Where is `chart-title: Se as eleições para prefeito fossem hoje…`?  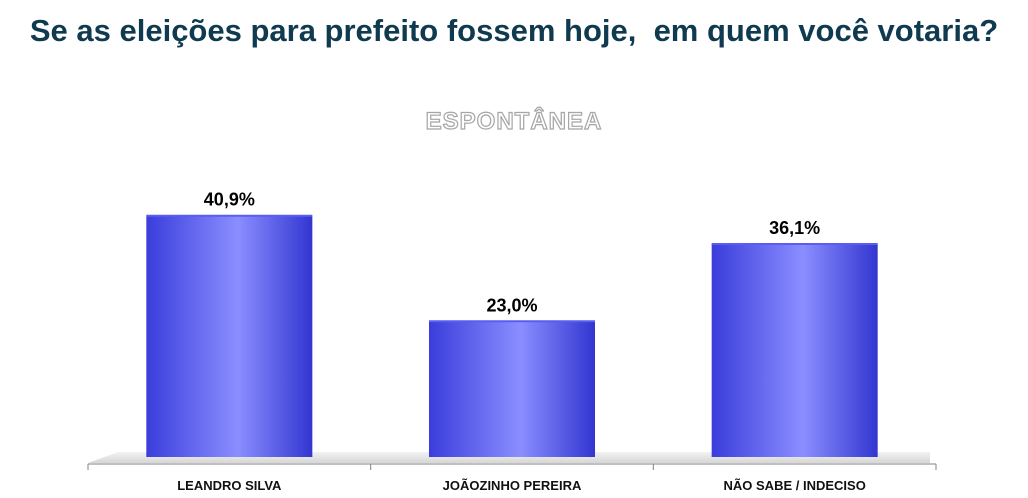
chart-title: Se as eleições para prefeito fossem hoje… is located at coordinates (514, 30).